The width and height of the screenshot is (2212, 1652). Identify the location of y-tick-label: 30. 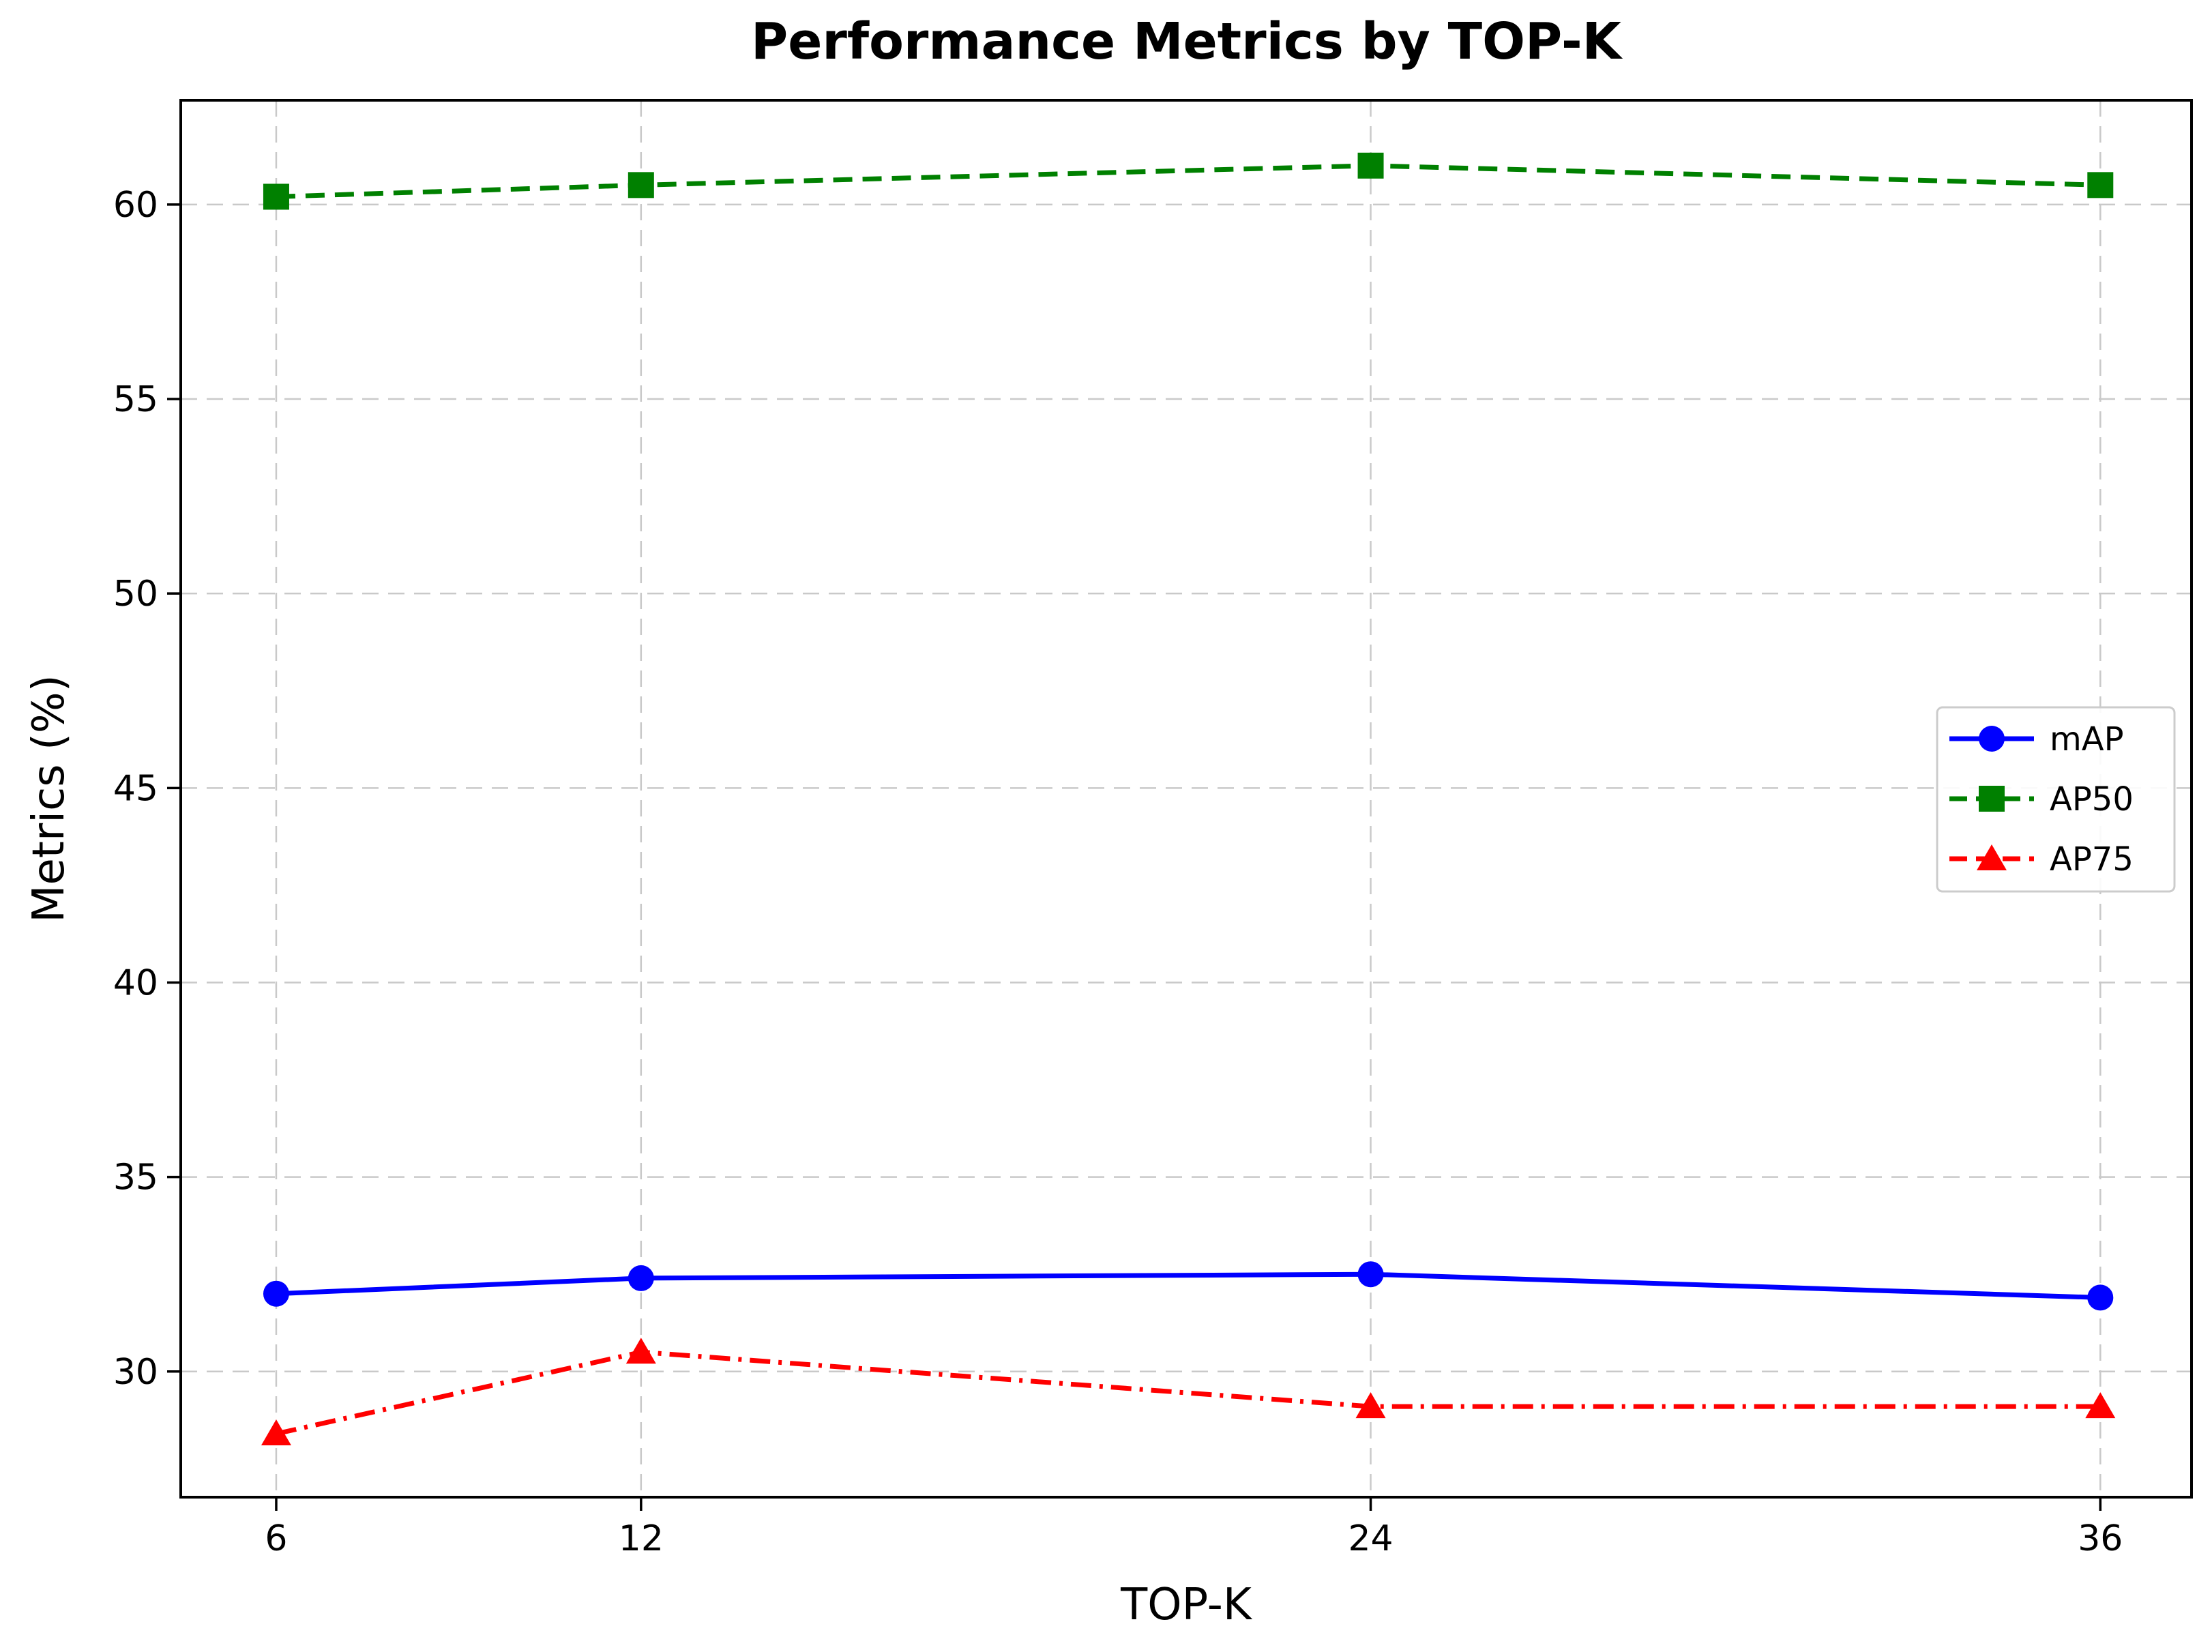
(135, 1372).